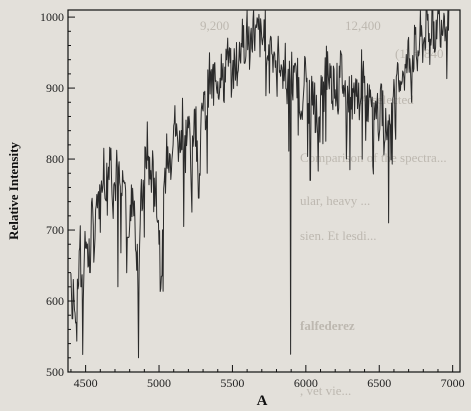  Describe the element at coordinates (327, 325) in the screenshot. I see `svg-text: falfederez` at that location.